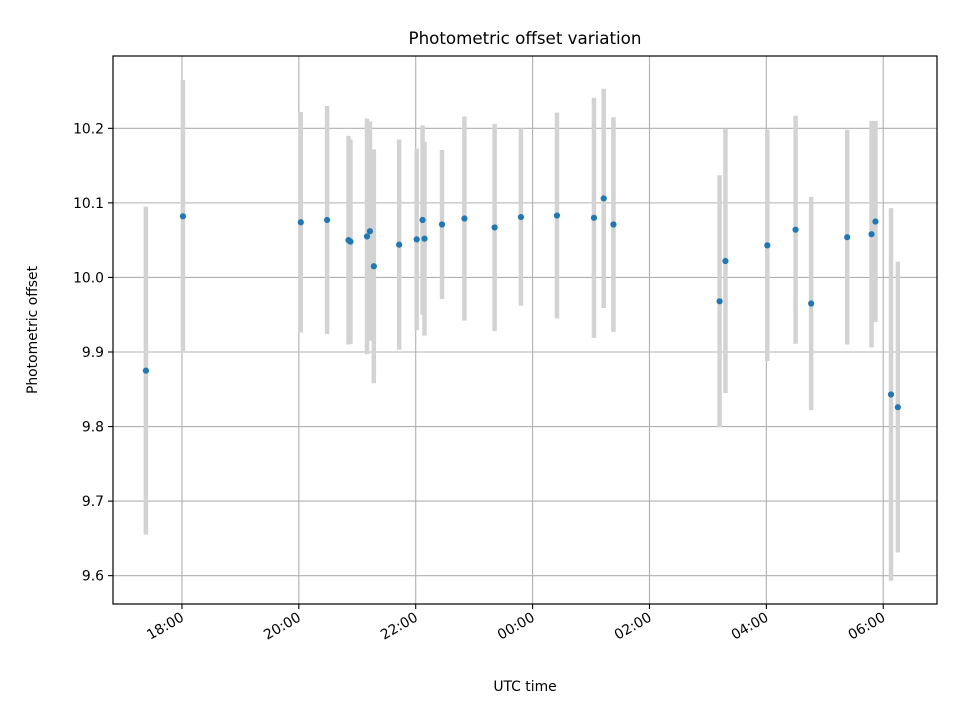 The image size is (960, 720). Describe the element at coordinates (525, 38) in the screenshot. I see `chart-title: Photometric offset variation` at that location.